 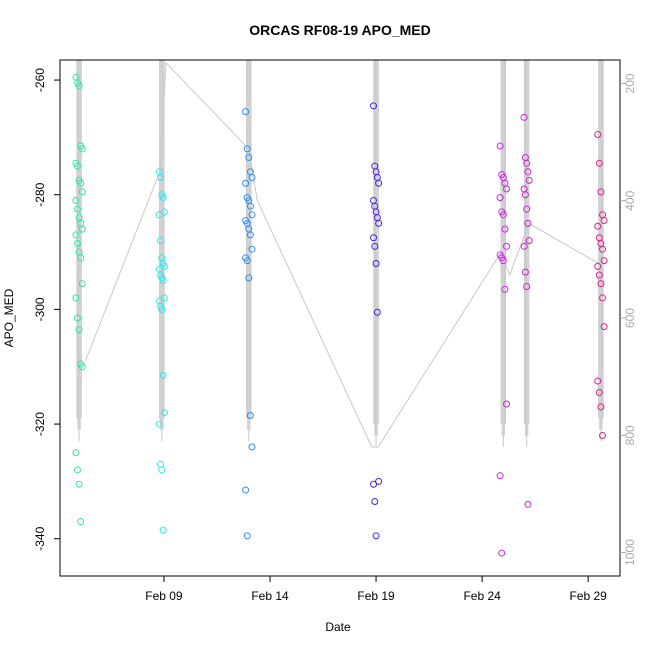 What do you see at coordinates (630, 435) in the screenshot?
I see `y2-tick-label: 800` at bounding box center [630, 435].